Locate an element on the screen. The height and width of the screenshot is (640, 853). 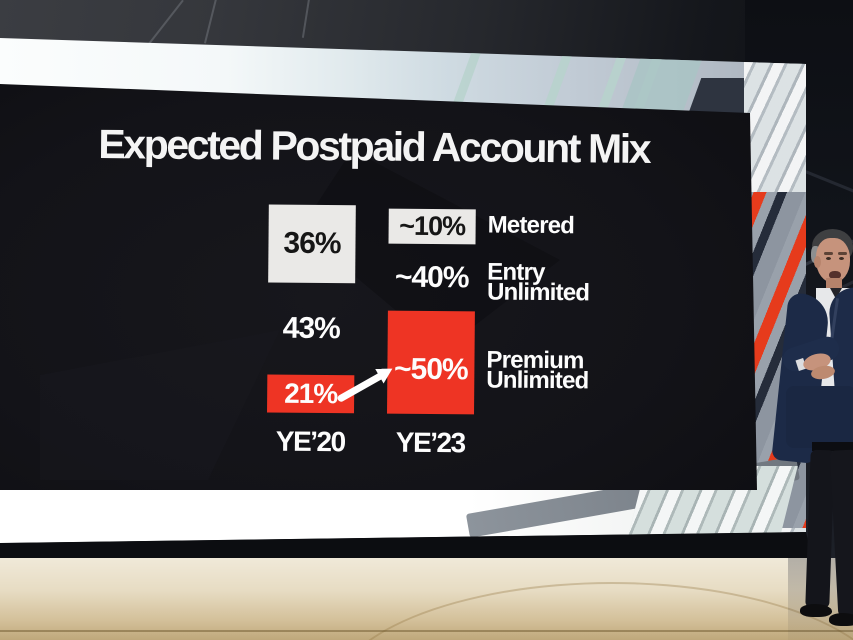
presenter-jacket is located at coordinates (819, 417).